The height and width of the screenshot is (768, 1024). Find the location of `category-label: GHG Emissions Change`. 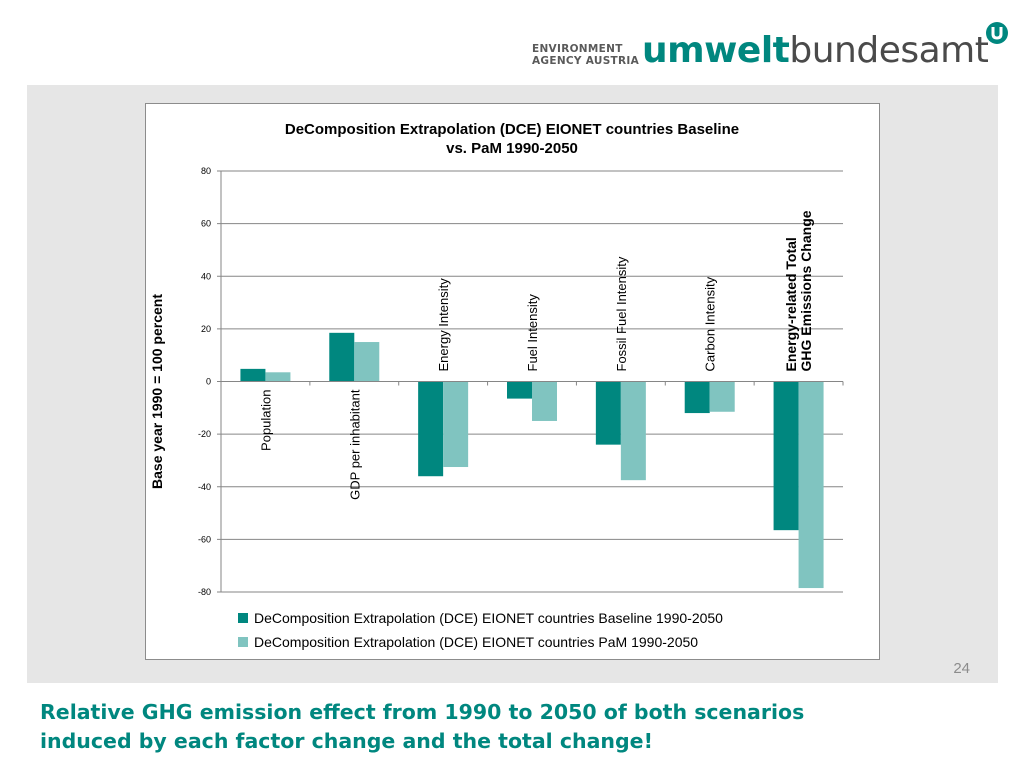

category-label: GHG Emissions Change is located at coordinates (806, 290).